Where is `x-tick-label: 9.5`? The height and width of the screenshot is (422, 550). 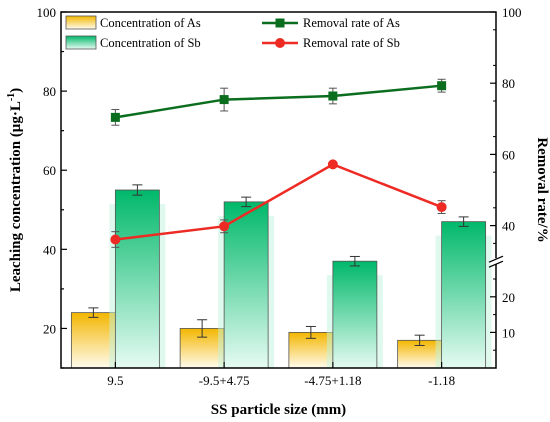
x-tick-label: 9.5 is located at coordinates (115, 380).